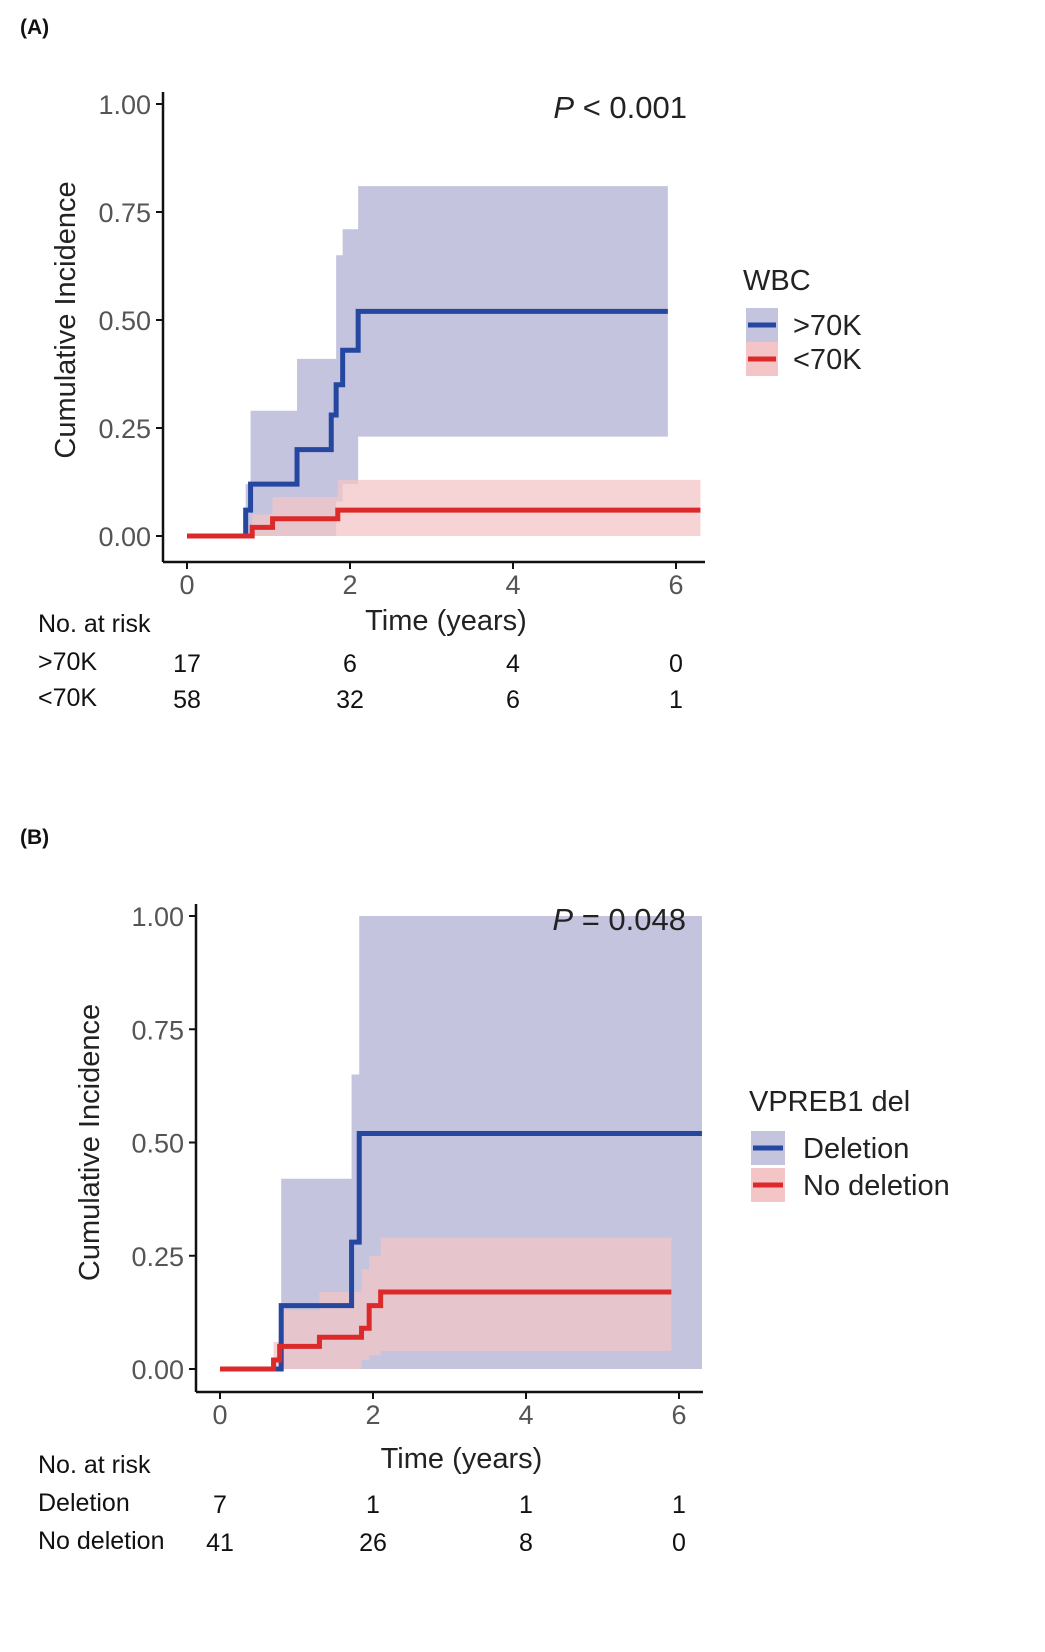 The image size is (1045, 1652). What do you see at coordinates (373, 1543) in the screenshot?
I see `risk-count: 26` at bounding box center [373, 1543].